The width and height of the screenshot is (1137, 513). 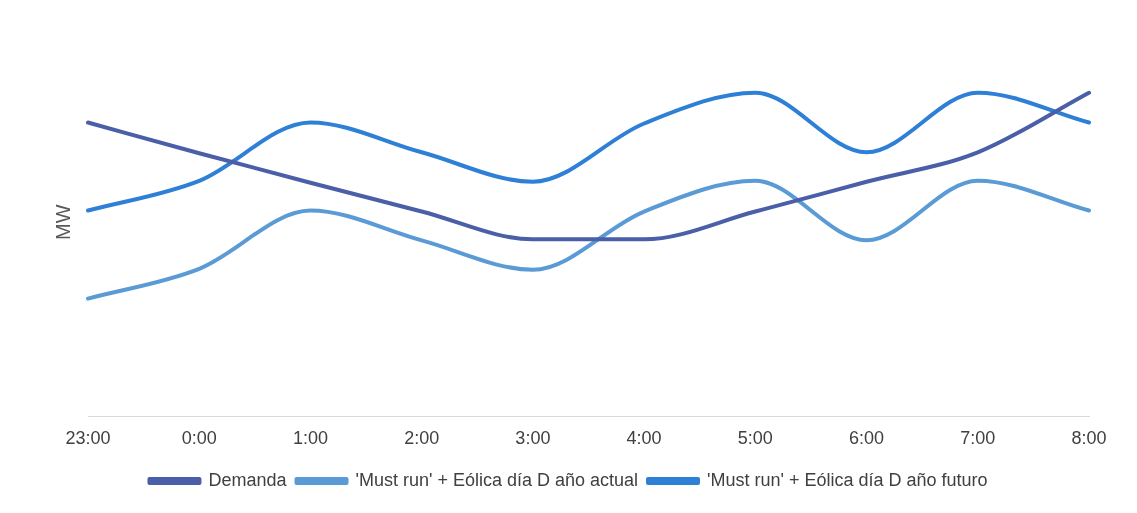 I want to click on legend-label: 'Must run' + Eólica día D año futuro, so click(x=847, y=479).